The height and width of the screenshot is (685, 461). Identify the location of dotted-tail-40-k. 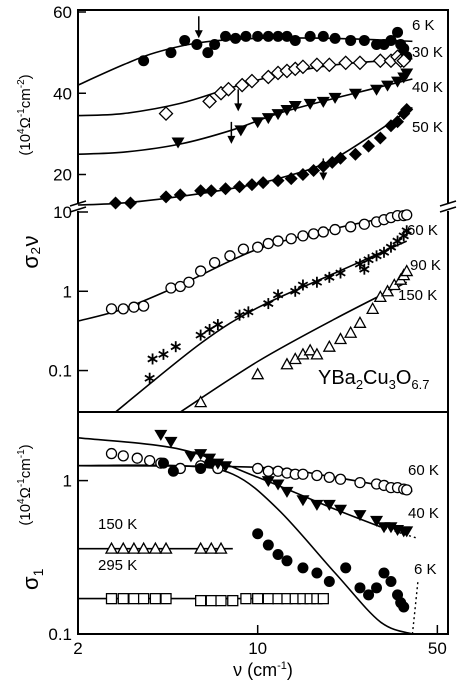
(399, 533).